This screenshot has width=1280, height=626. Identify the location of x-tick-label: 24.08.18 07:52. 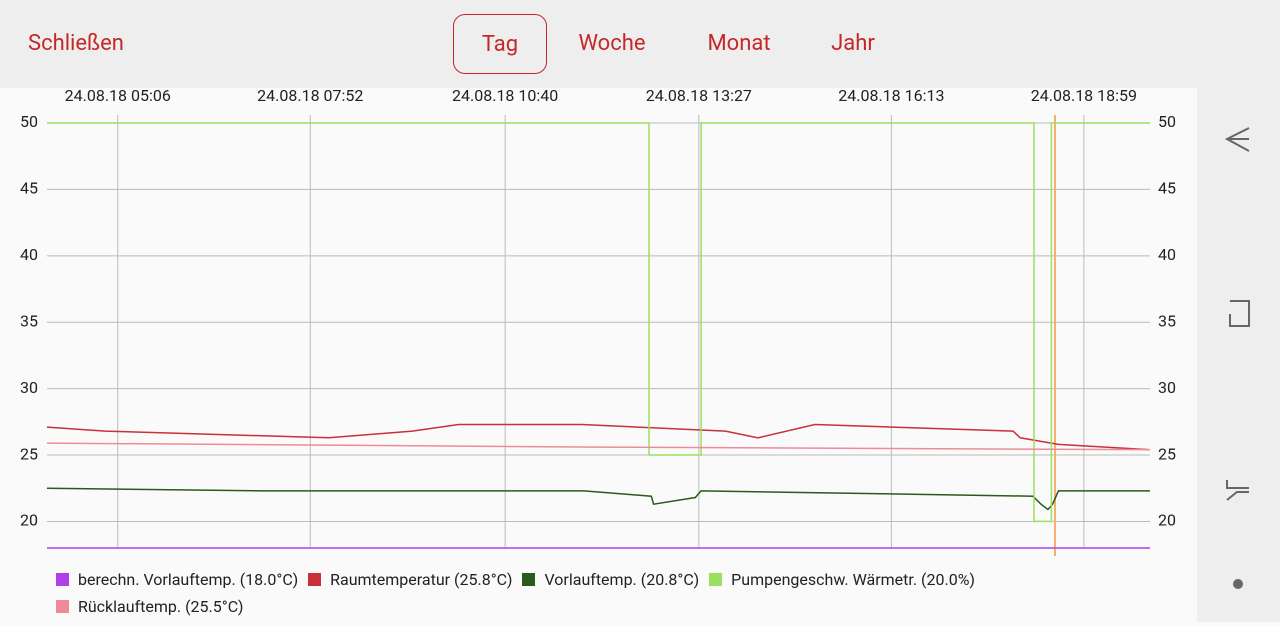
(310, 96).